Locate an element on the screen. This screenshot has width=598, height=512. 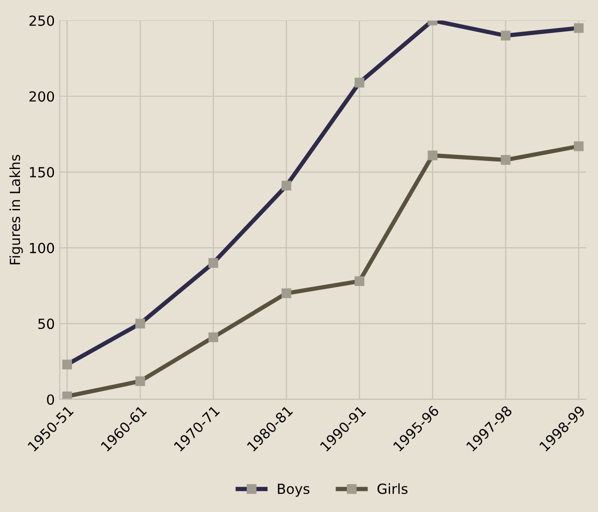
y-tick-label: 150 is located at coordinates (42, 172).